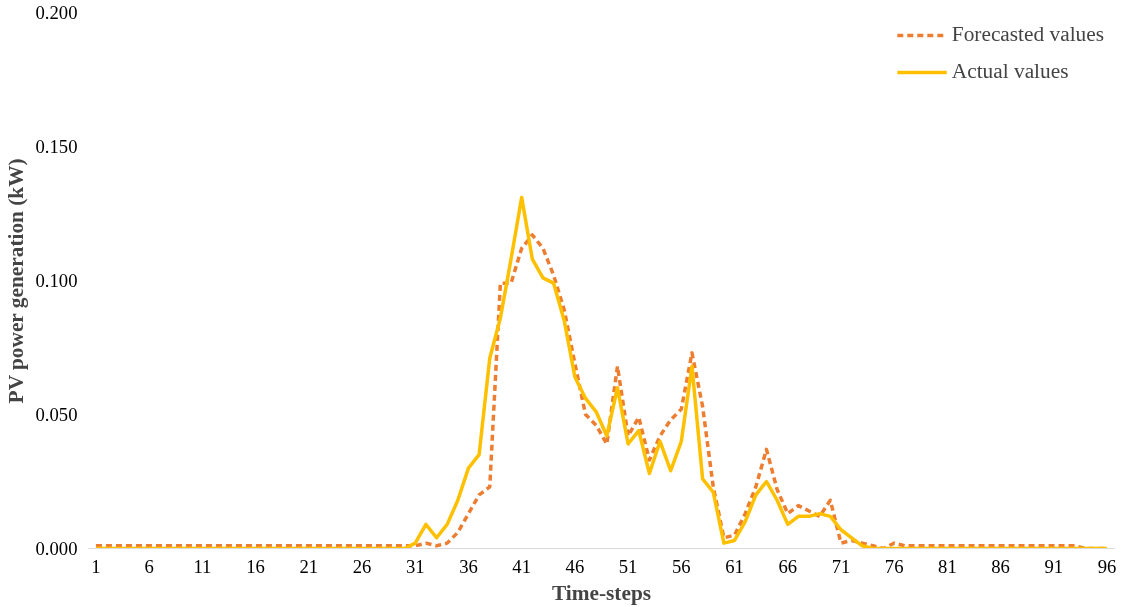 The height and width of the screenshot is (607, 1124). What do you see at coordinates (15, 281) in the screenshot?
I see `y-axis-title: PV power generation (kW)` at bounding box center [15, 281].